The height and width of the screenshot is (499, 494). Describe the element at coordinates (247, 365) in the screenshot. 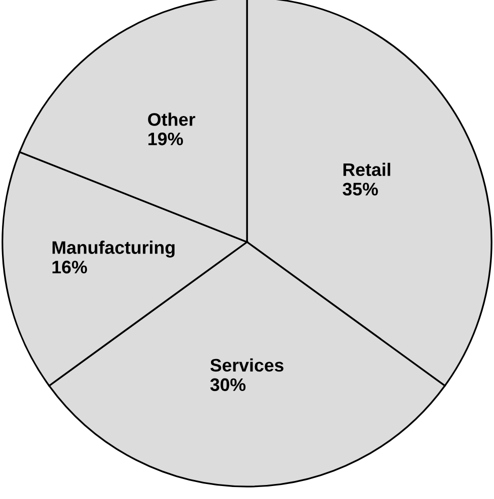

I see `slice-label: Services` at that location.